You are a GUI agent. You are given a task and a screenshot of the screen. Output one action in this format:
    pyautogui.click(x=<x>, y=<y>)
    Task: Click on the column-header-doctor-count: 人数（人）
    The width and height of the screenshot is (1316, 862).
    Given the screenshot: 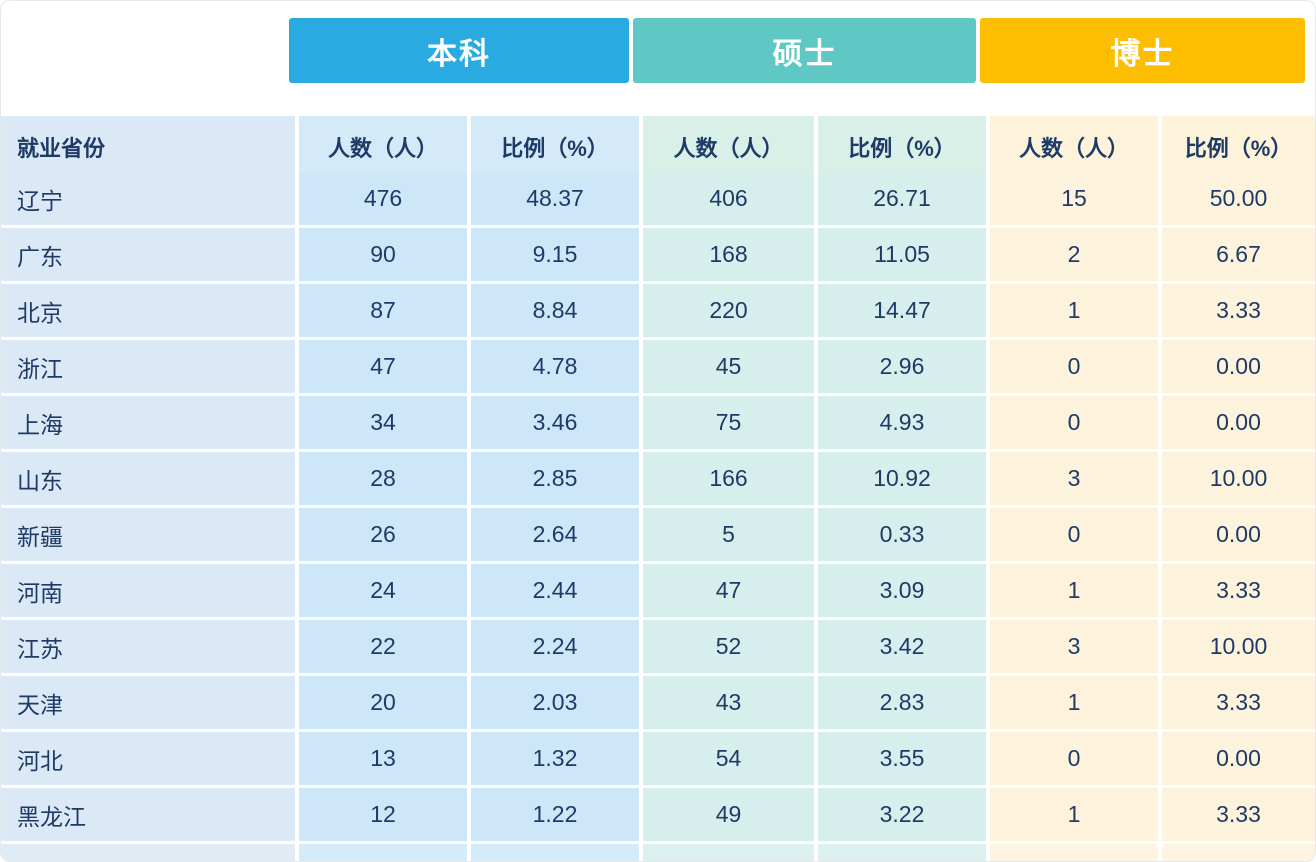 What is the action you would take?
    pyautogui.click(x=1074, y=147)
    